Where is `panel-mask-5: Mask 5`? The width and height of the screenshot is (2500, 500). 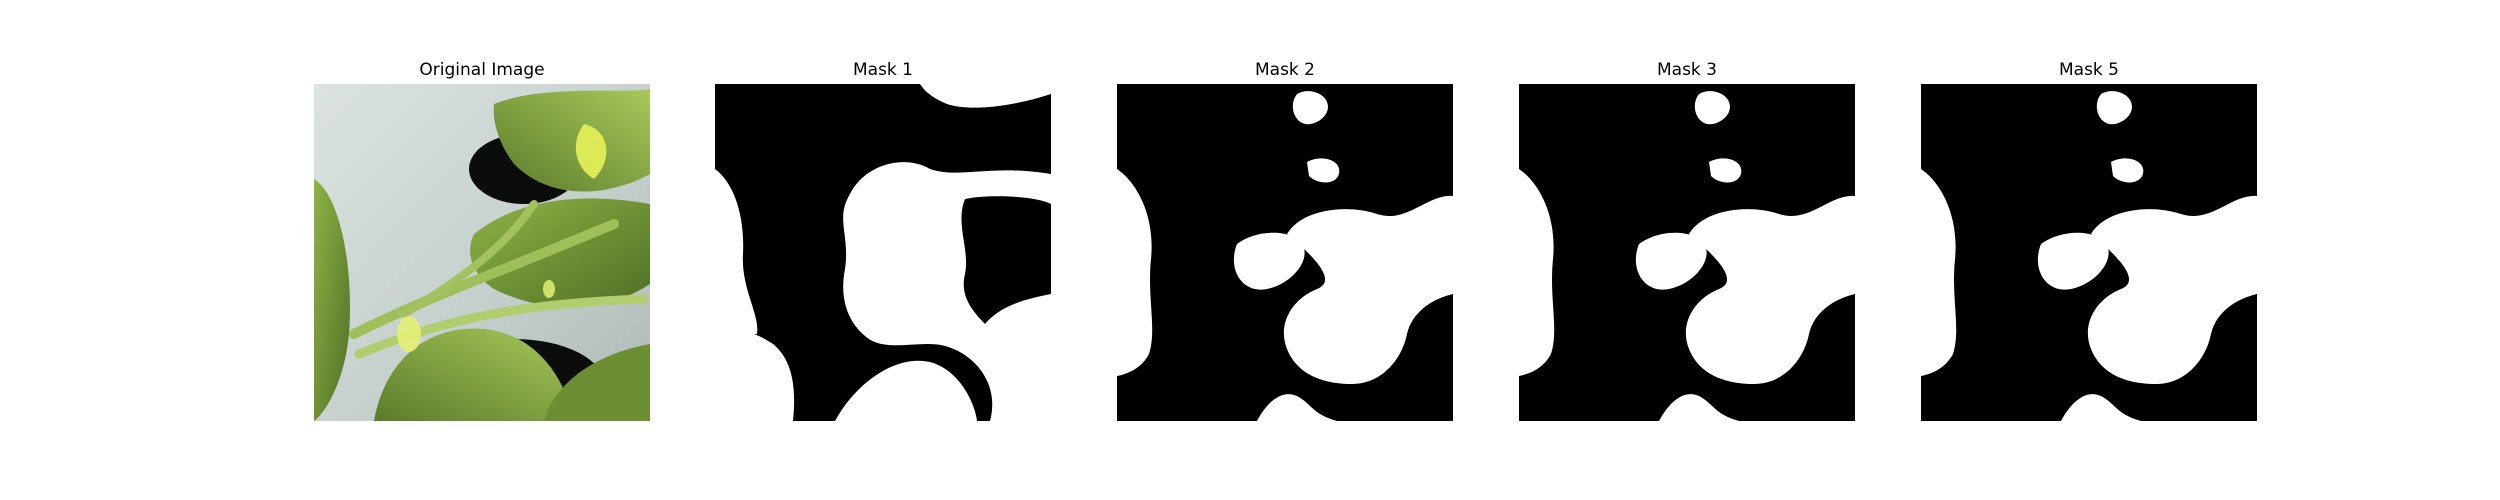
panel-mask-5: Mask 5 is located at coordinates (2089, 250).